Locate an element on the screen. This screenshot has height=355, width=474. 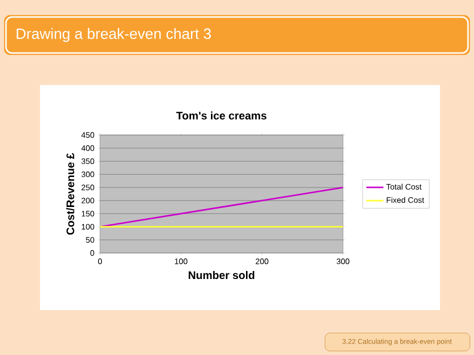
chart-title: Tom's ice creams is located at coordinates (221, 115).